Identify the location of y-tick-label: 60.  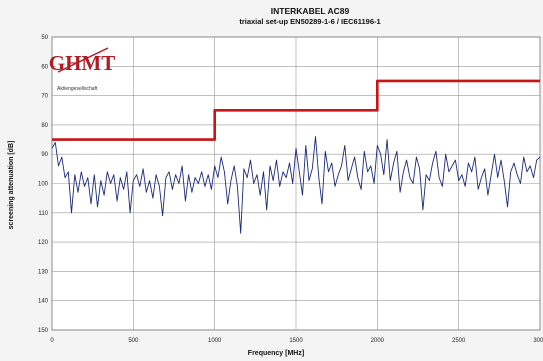
(44, 67).